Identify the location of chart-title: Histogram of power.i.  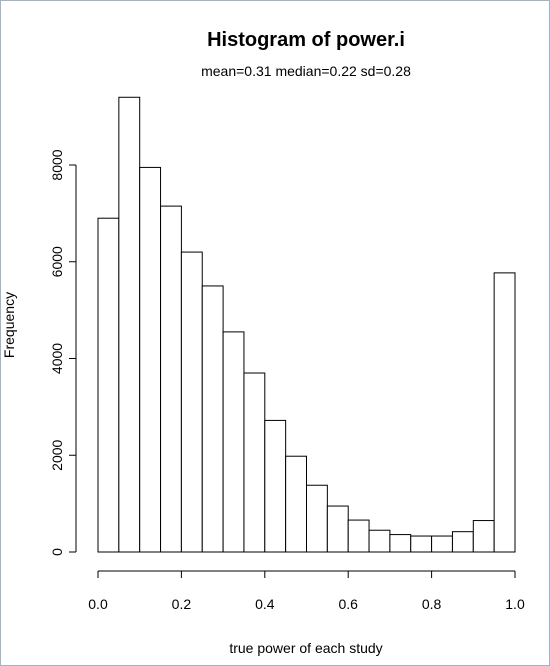
(306, 40).